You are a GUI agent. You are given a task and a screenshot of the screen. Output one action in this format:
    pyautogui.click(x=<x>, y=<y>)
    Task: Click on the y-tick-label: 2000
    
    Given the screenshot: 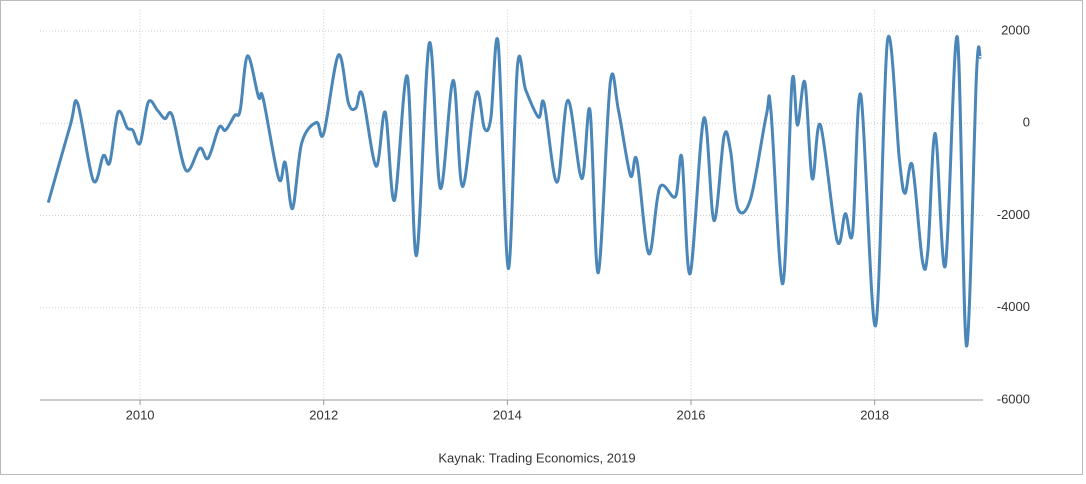 What is the action you would take?
    pyautogui.click(x=1015, y=29)
    